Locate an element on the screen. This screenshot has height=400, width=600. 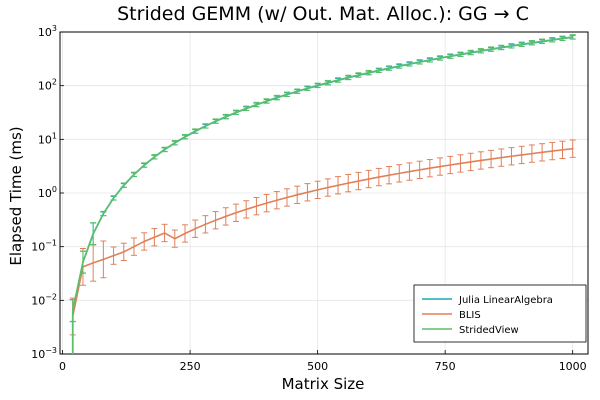
legend: Julia LinearAlgebra BLIS StridedView is located at coordinates (500, 313).